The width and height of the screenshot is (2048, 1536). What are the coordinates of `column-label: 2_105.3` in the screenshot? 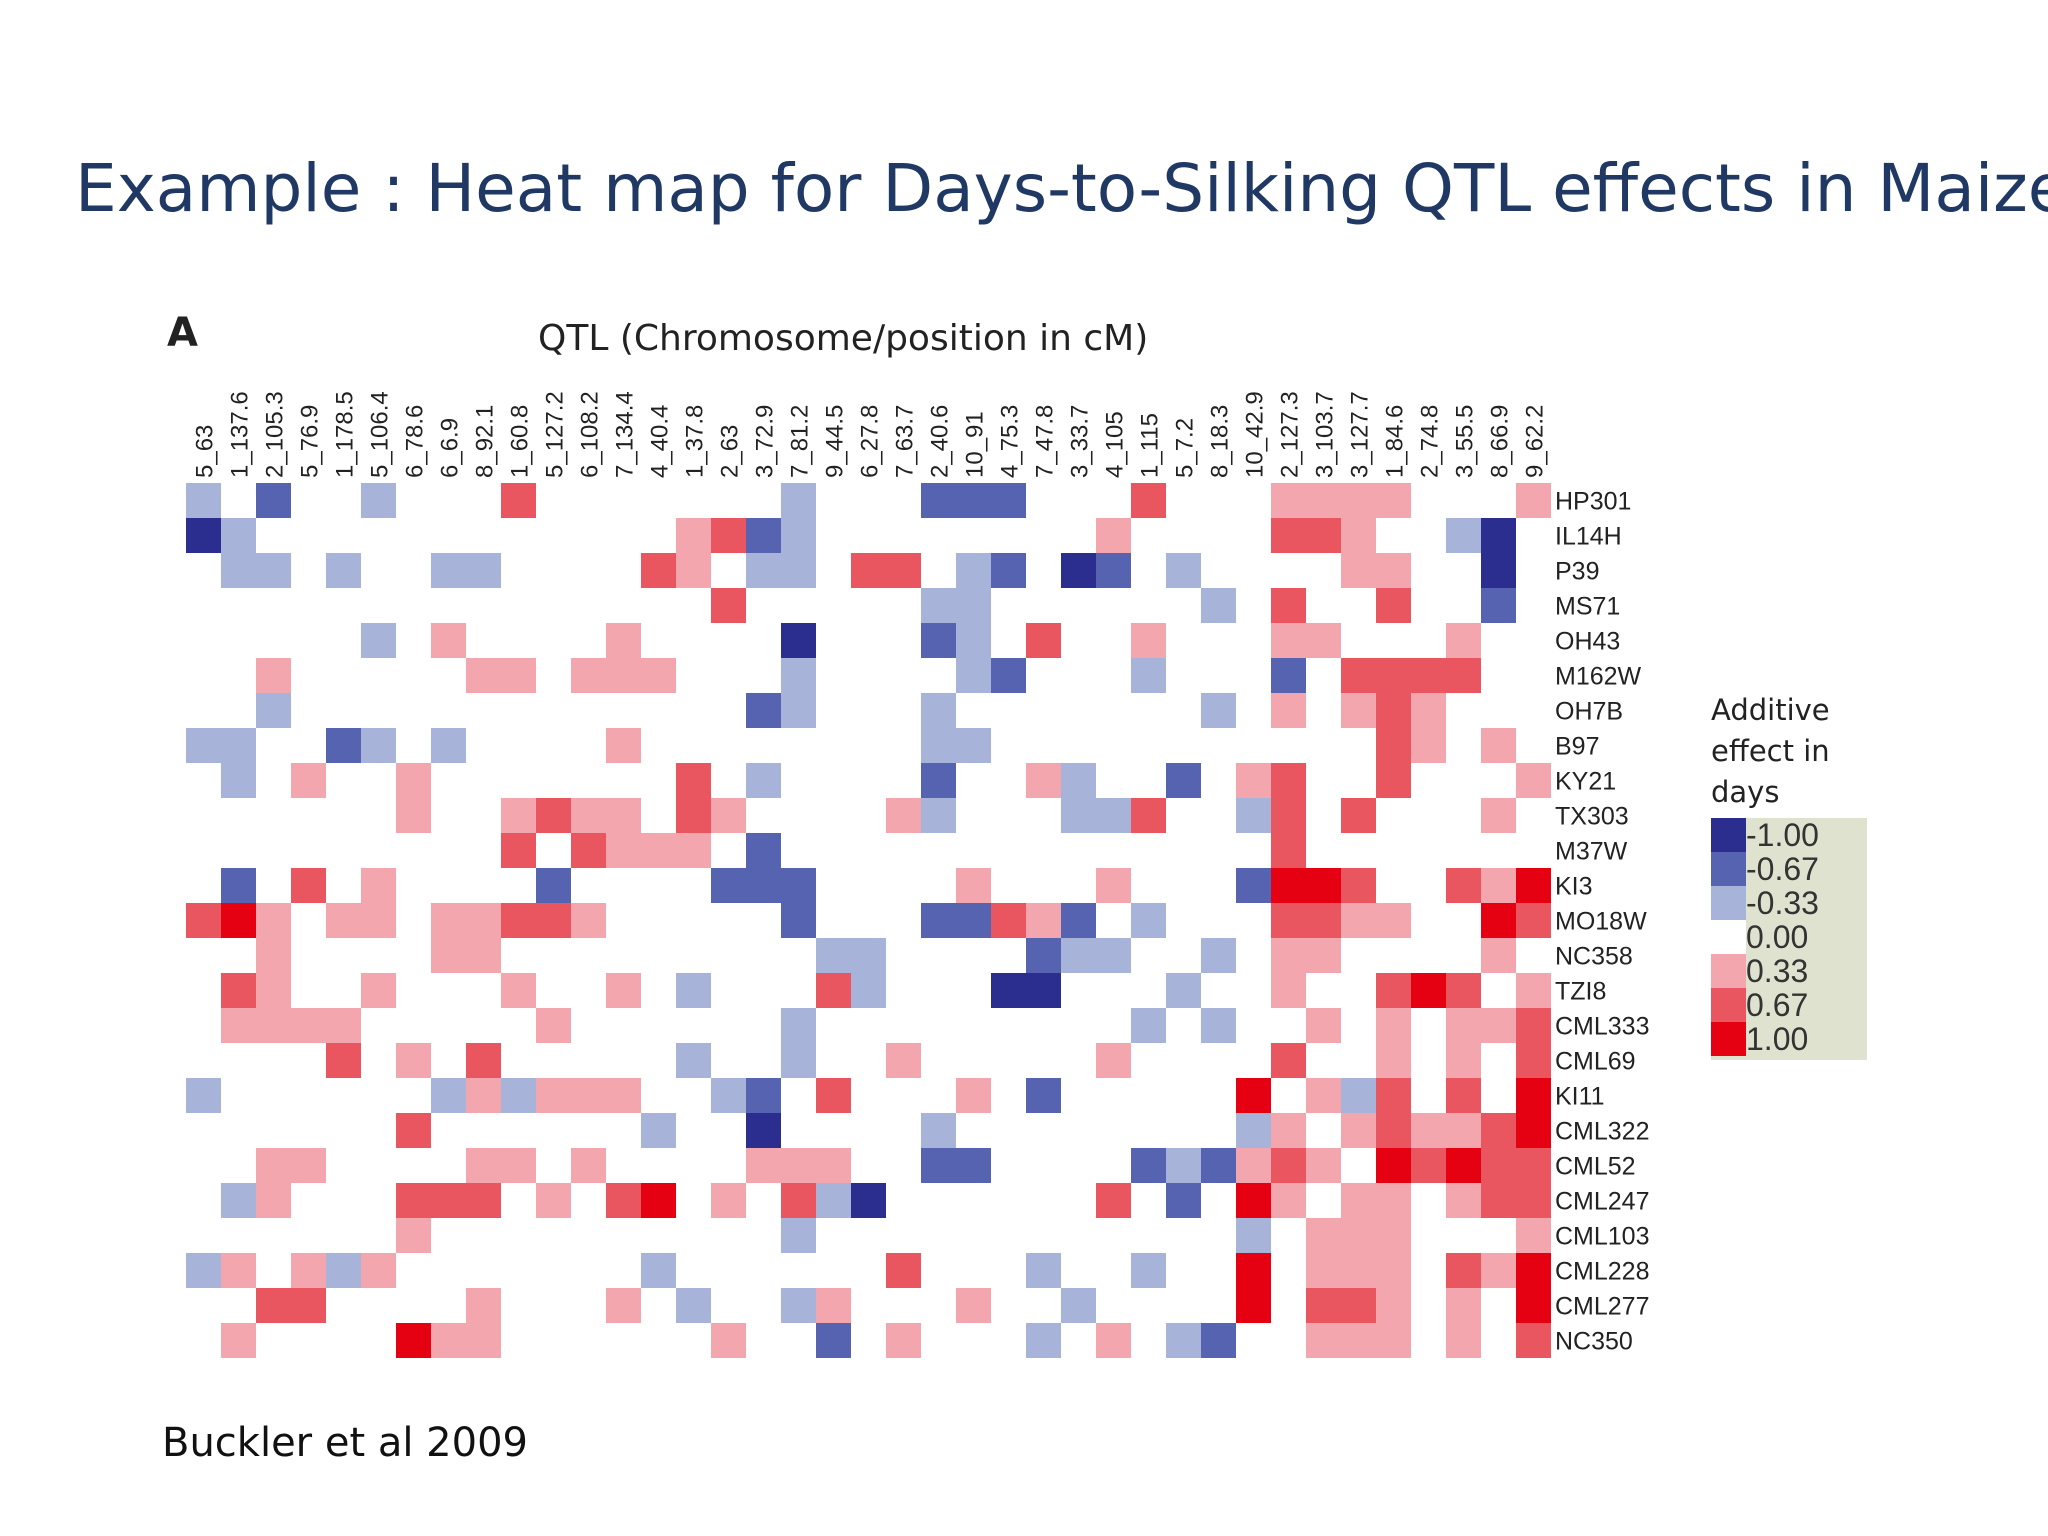 It's located at (275, 434).